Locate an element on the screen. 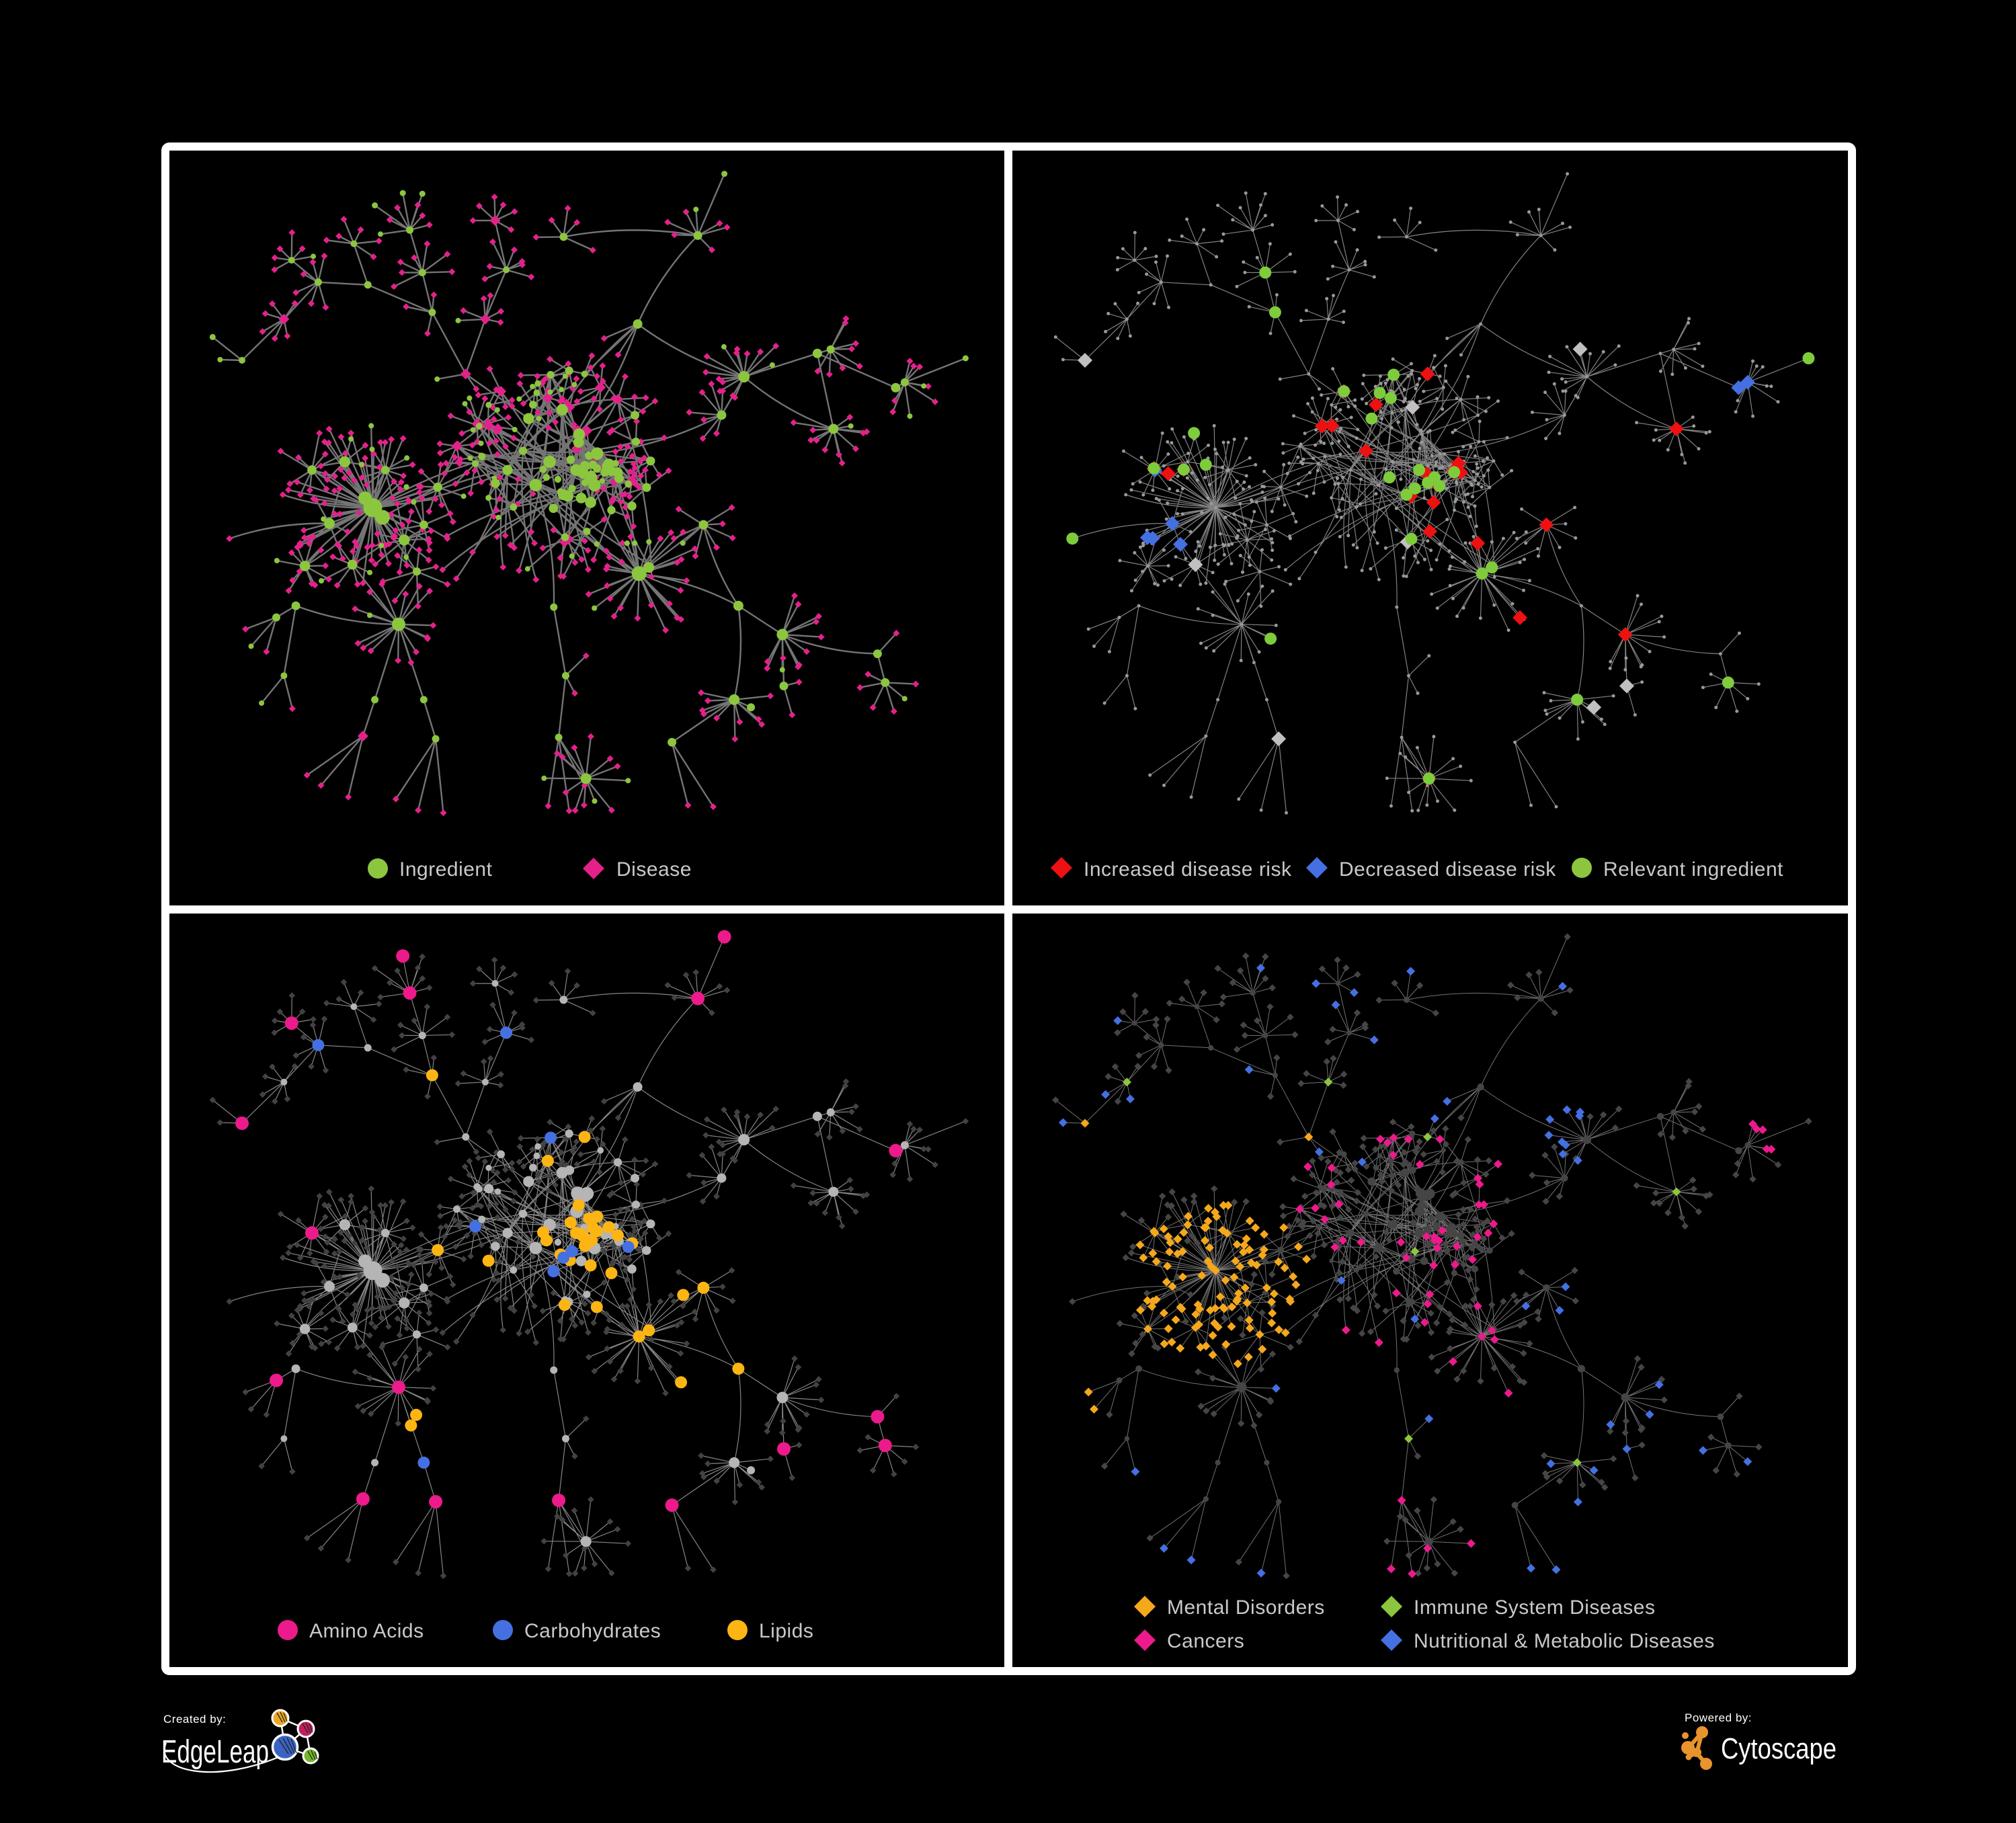 The width and height of the screenshot is (2016, 1823). svg-text: Cytoscape is located at coordinates (1779, 1749).